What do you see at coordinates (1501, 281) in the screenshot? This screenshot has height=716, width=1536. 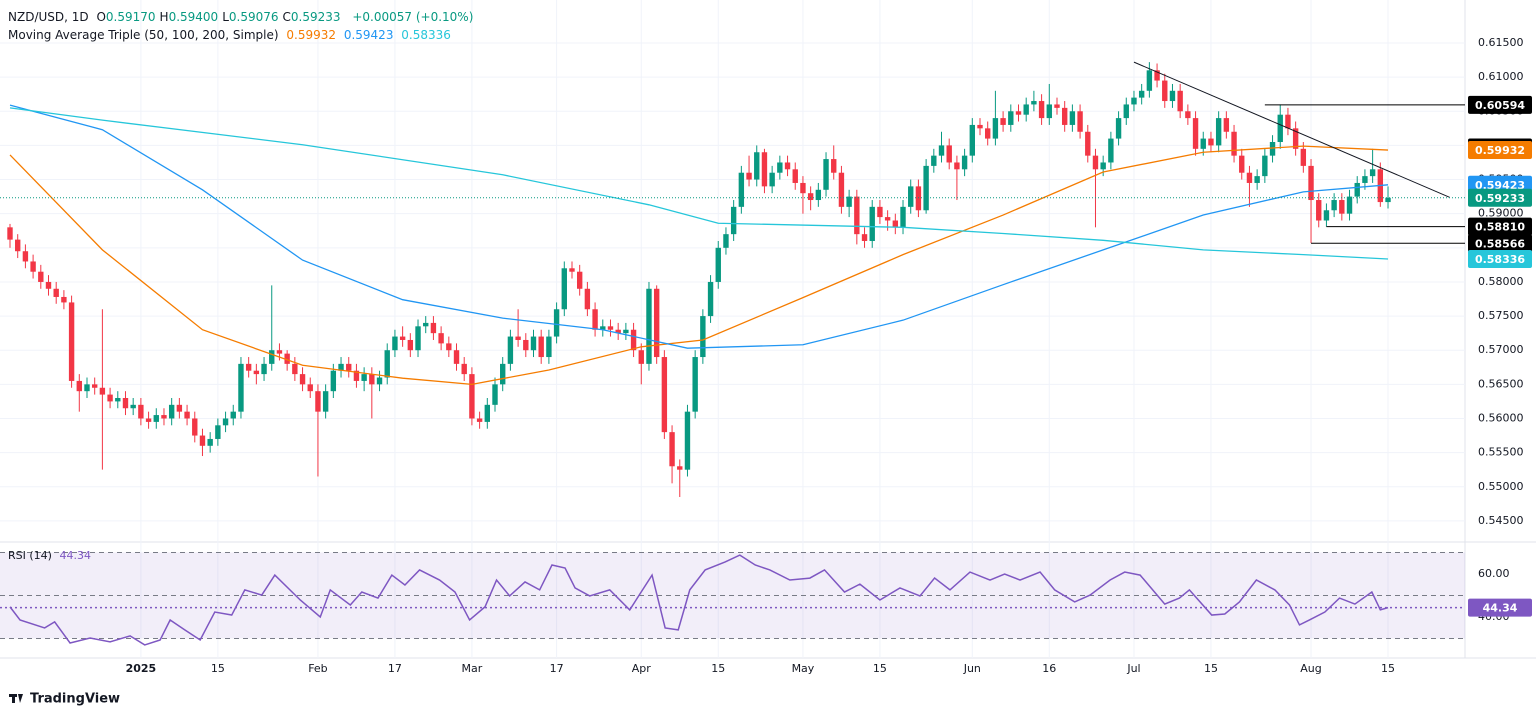 I see `y-tick-label: 0.58000` at bounding box center [1501, 281].